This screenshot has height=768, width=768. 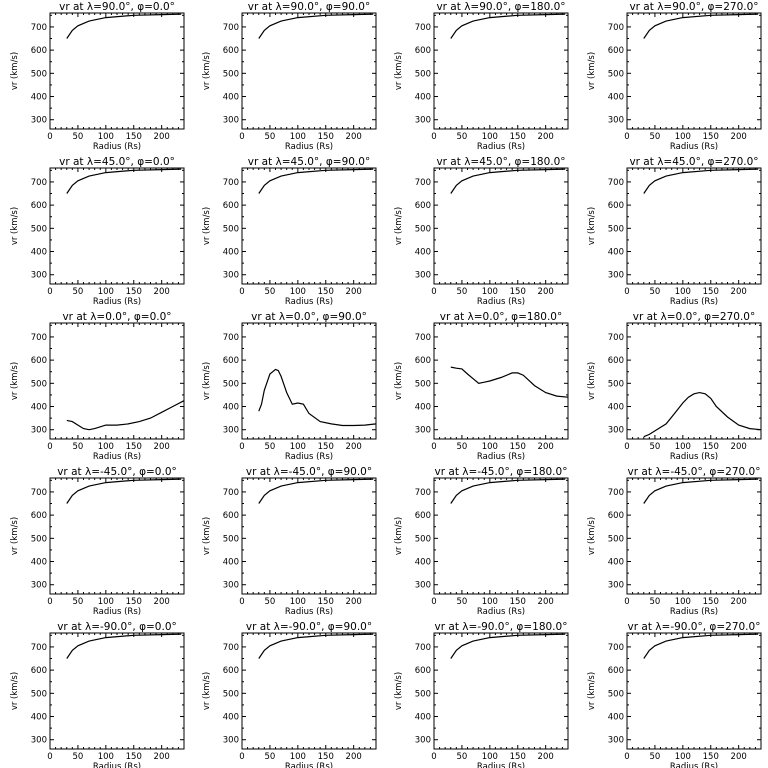 I want to click on panel-title: vr at λ=0.0°, φ=90.0°, so click(x=309, y=317).